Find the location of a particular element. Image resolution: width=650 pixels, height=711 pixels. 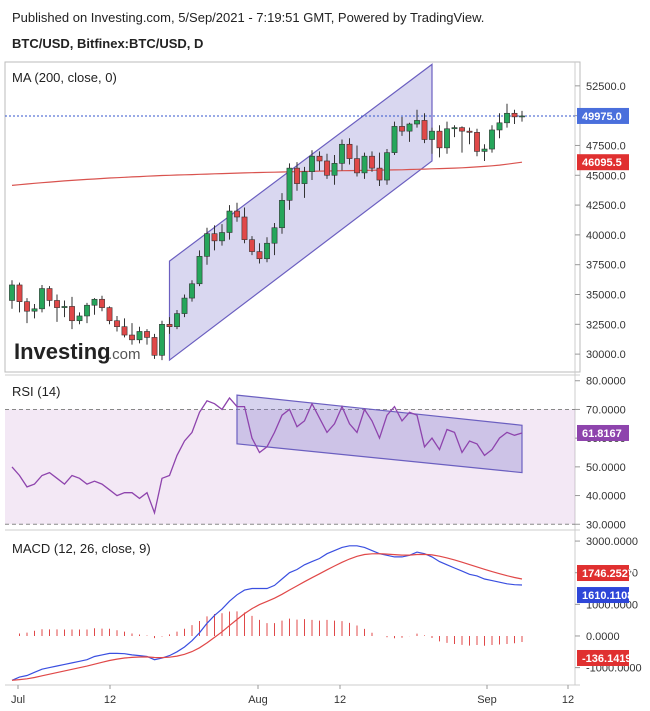

price-axis-tick: 40000.0 is located at coordinates (606, 236).